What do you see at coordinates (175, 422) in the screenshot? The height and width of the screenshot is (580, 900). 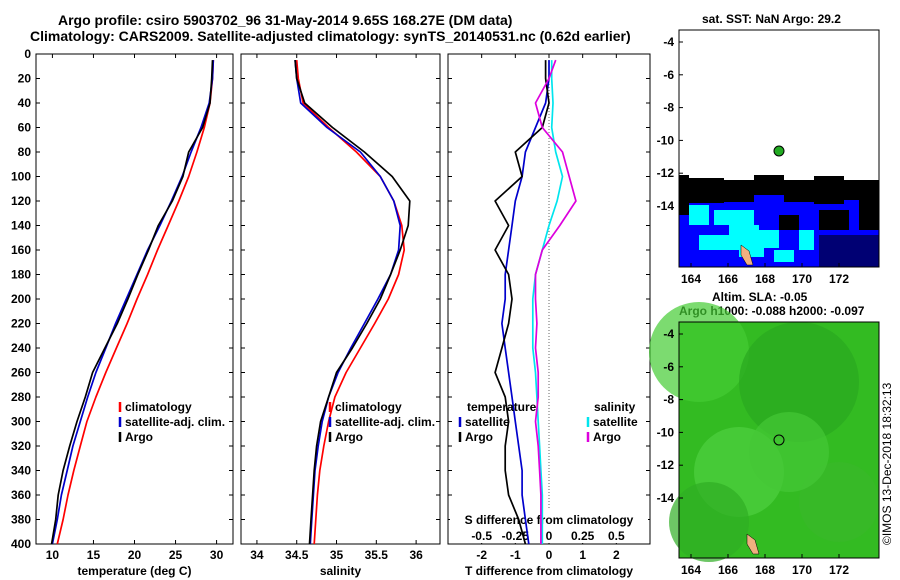 I see `legend-temp-label: satellite-adj. clim.` at bounding box center [175, 422].